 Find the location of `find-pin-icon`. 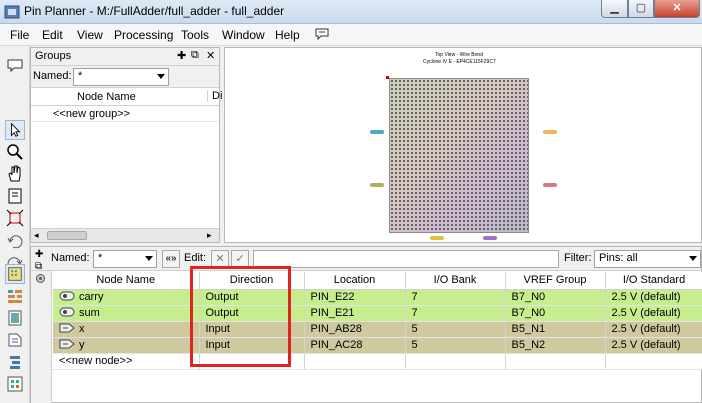

find-pin-icon is located at coordinates (15, 196).